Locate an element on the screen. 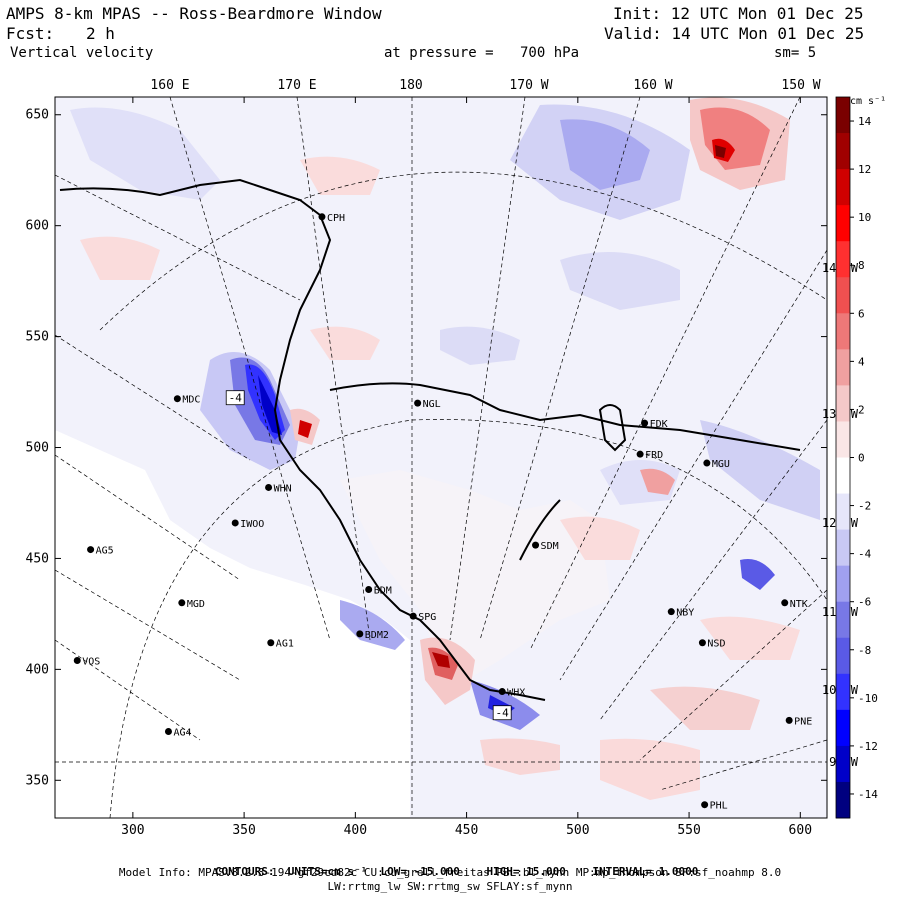  station-label: BDM is located at coordinates (383, 590).